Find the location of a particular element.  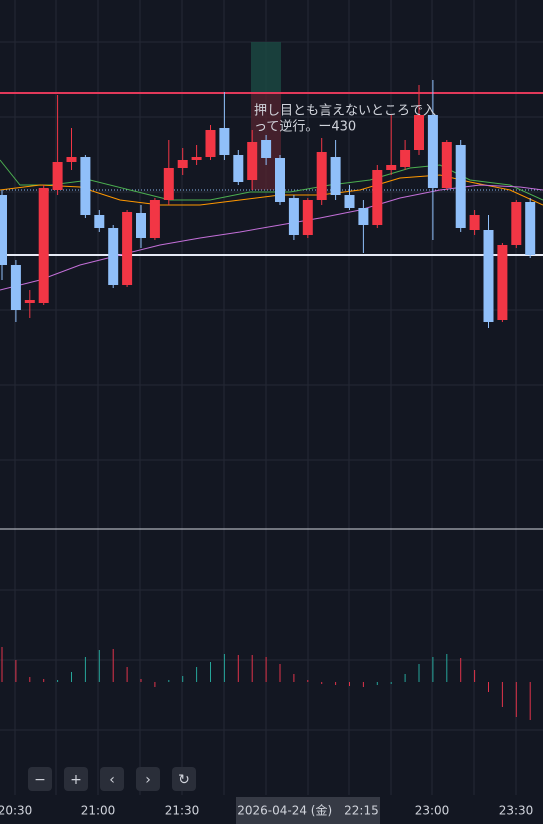

toolbar-button-label: ‹ is located at coordinates (112, 780).